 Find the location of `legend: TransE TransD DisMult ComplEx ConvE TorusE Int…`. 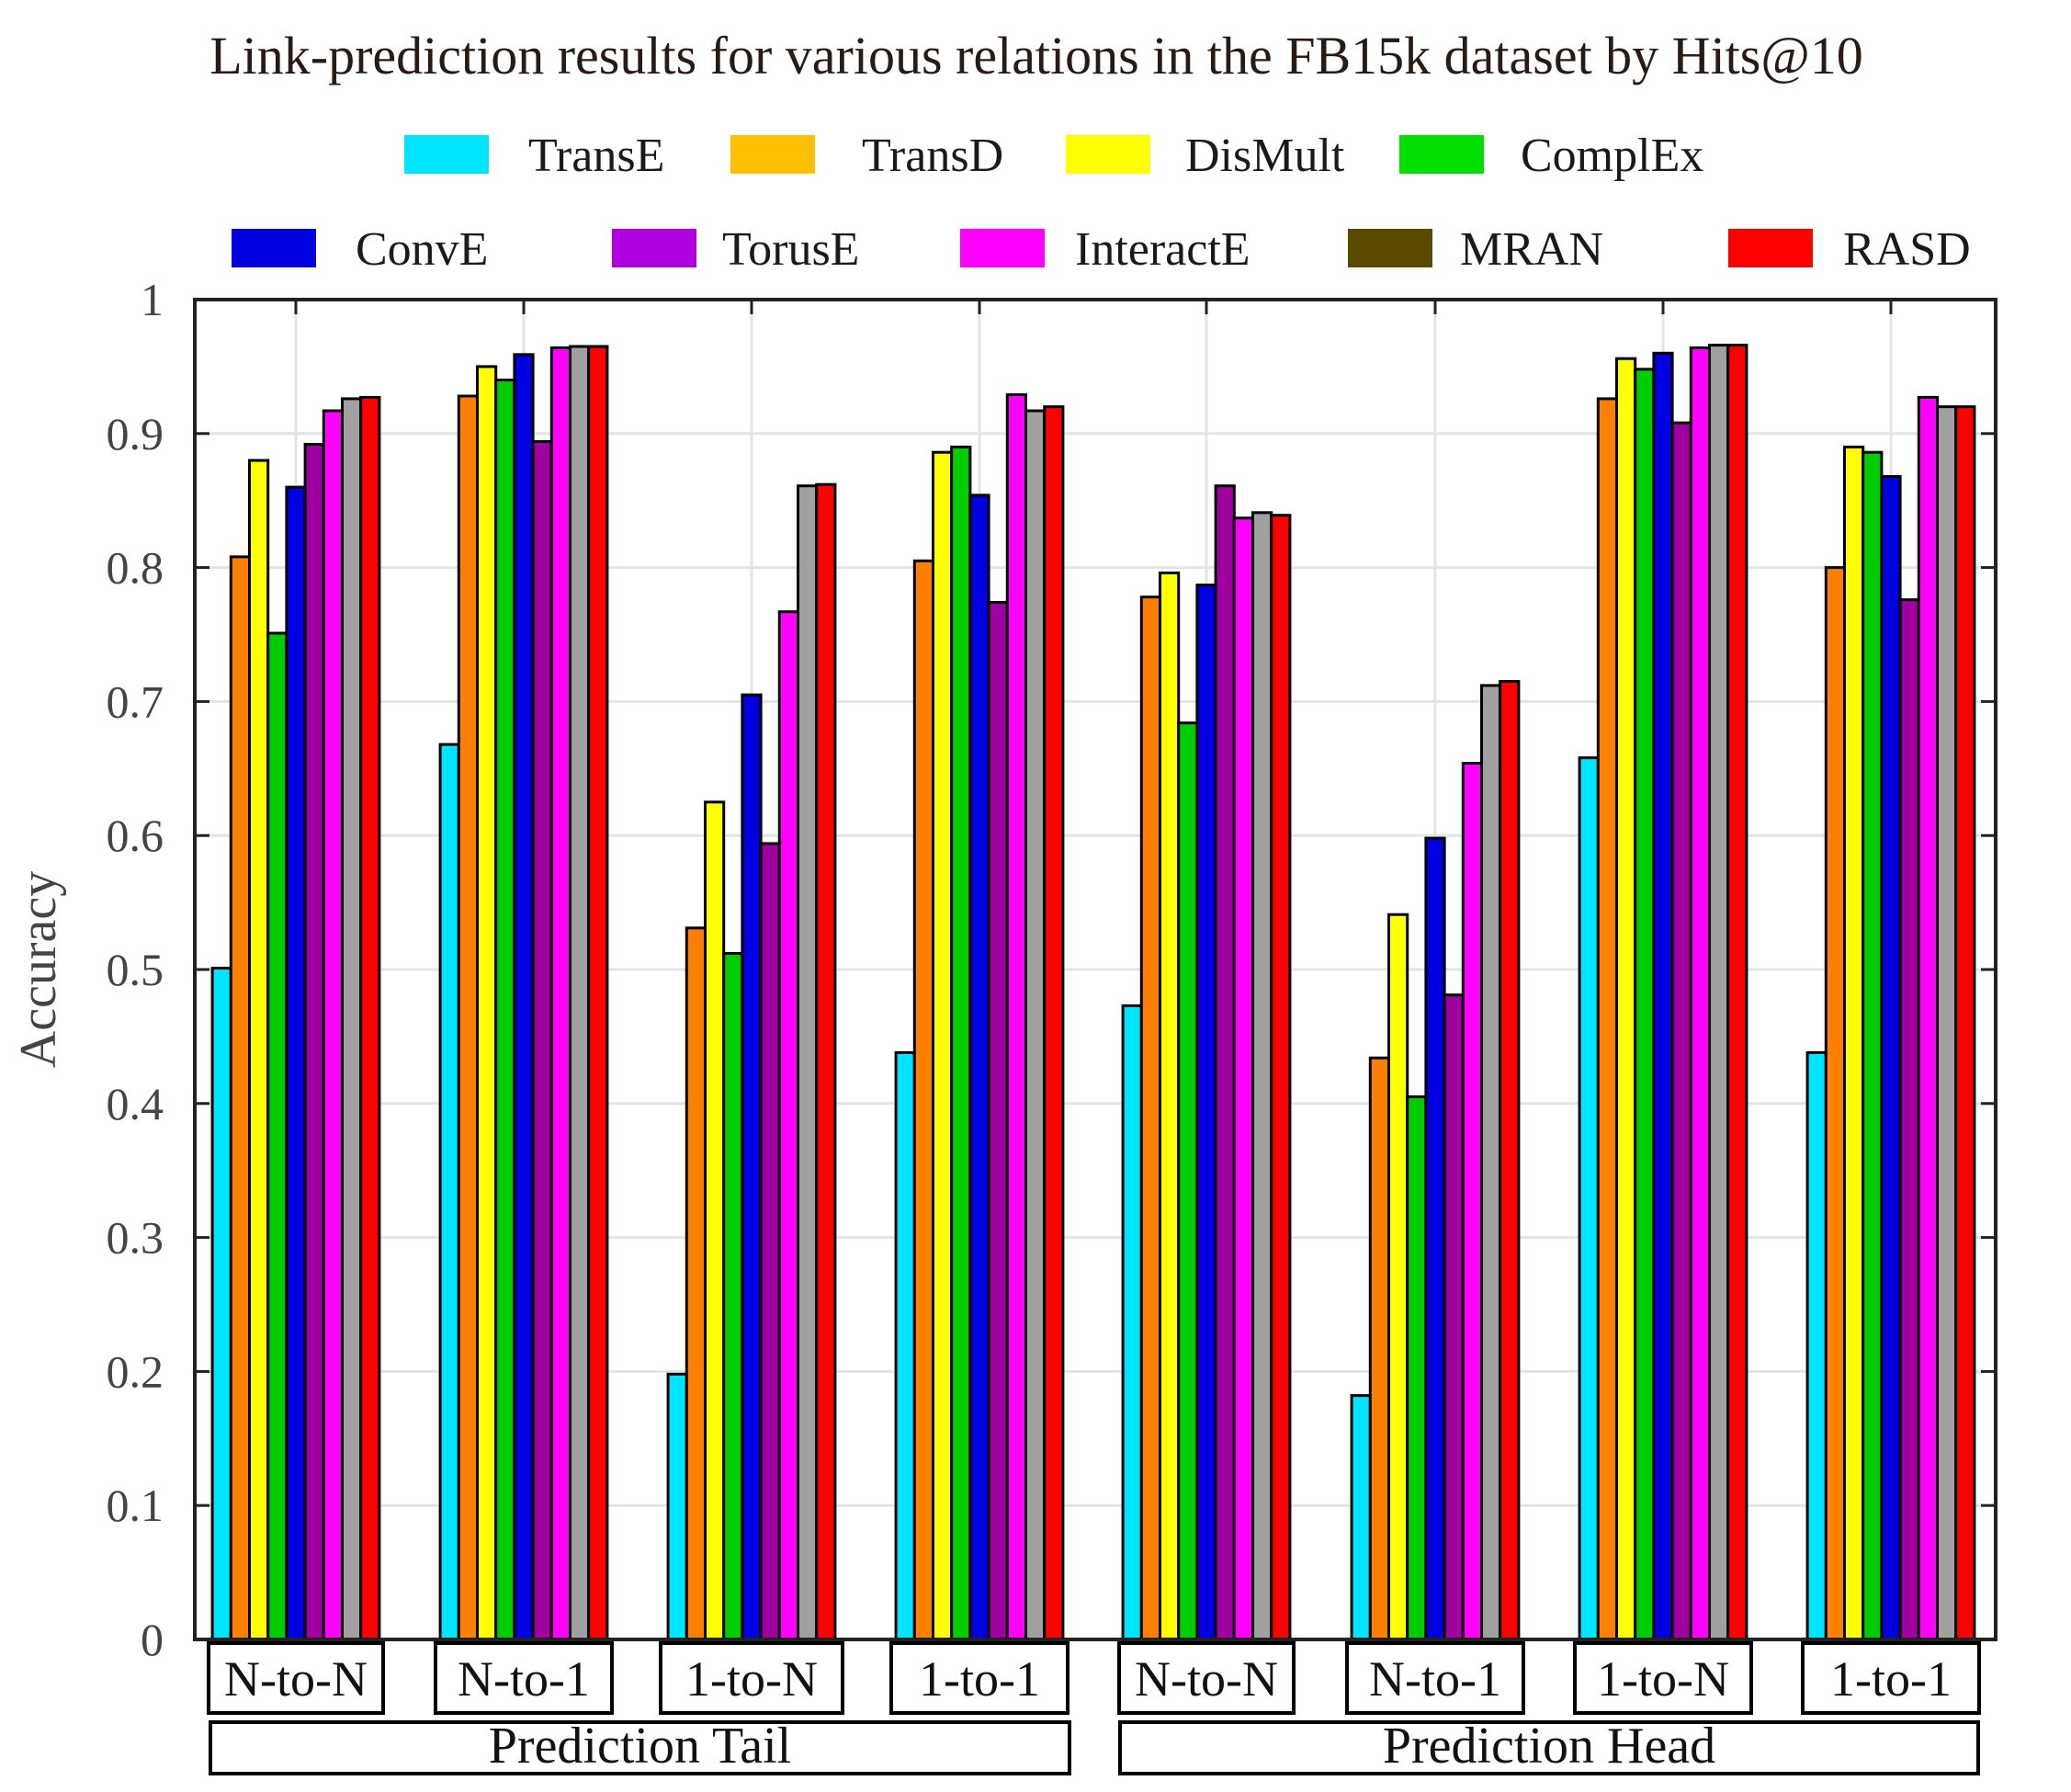

legend: TransE TransD DisMult ComplEx ConvE TorusE Int… is located at coordinates (1101, 203).